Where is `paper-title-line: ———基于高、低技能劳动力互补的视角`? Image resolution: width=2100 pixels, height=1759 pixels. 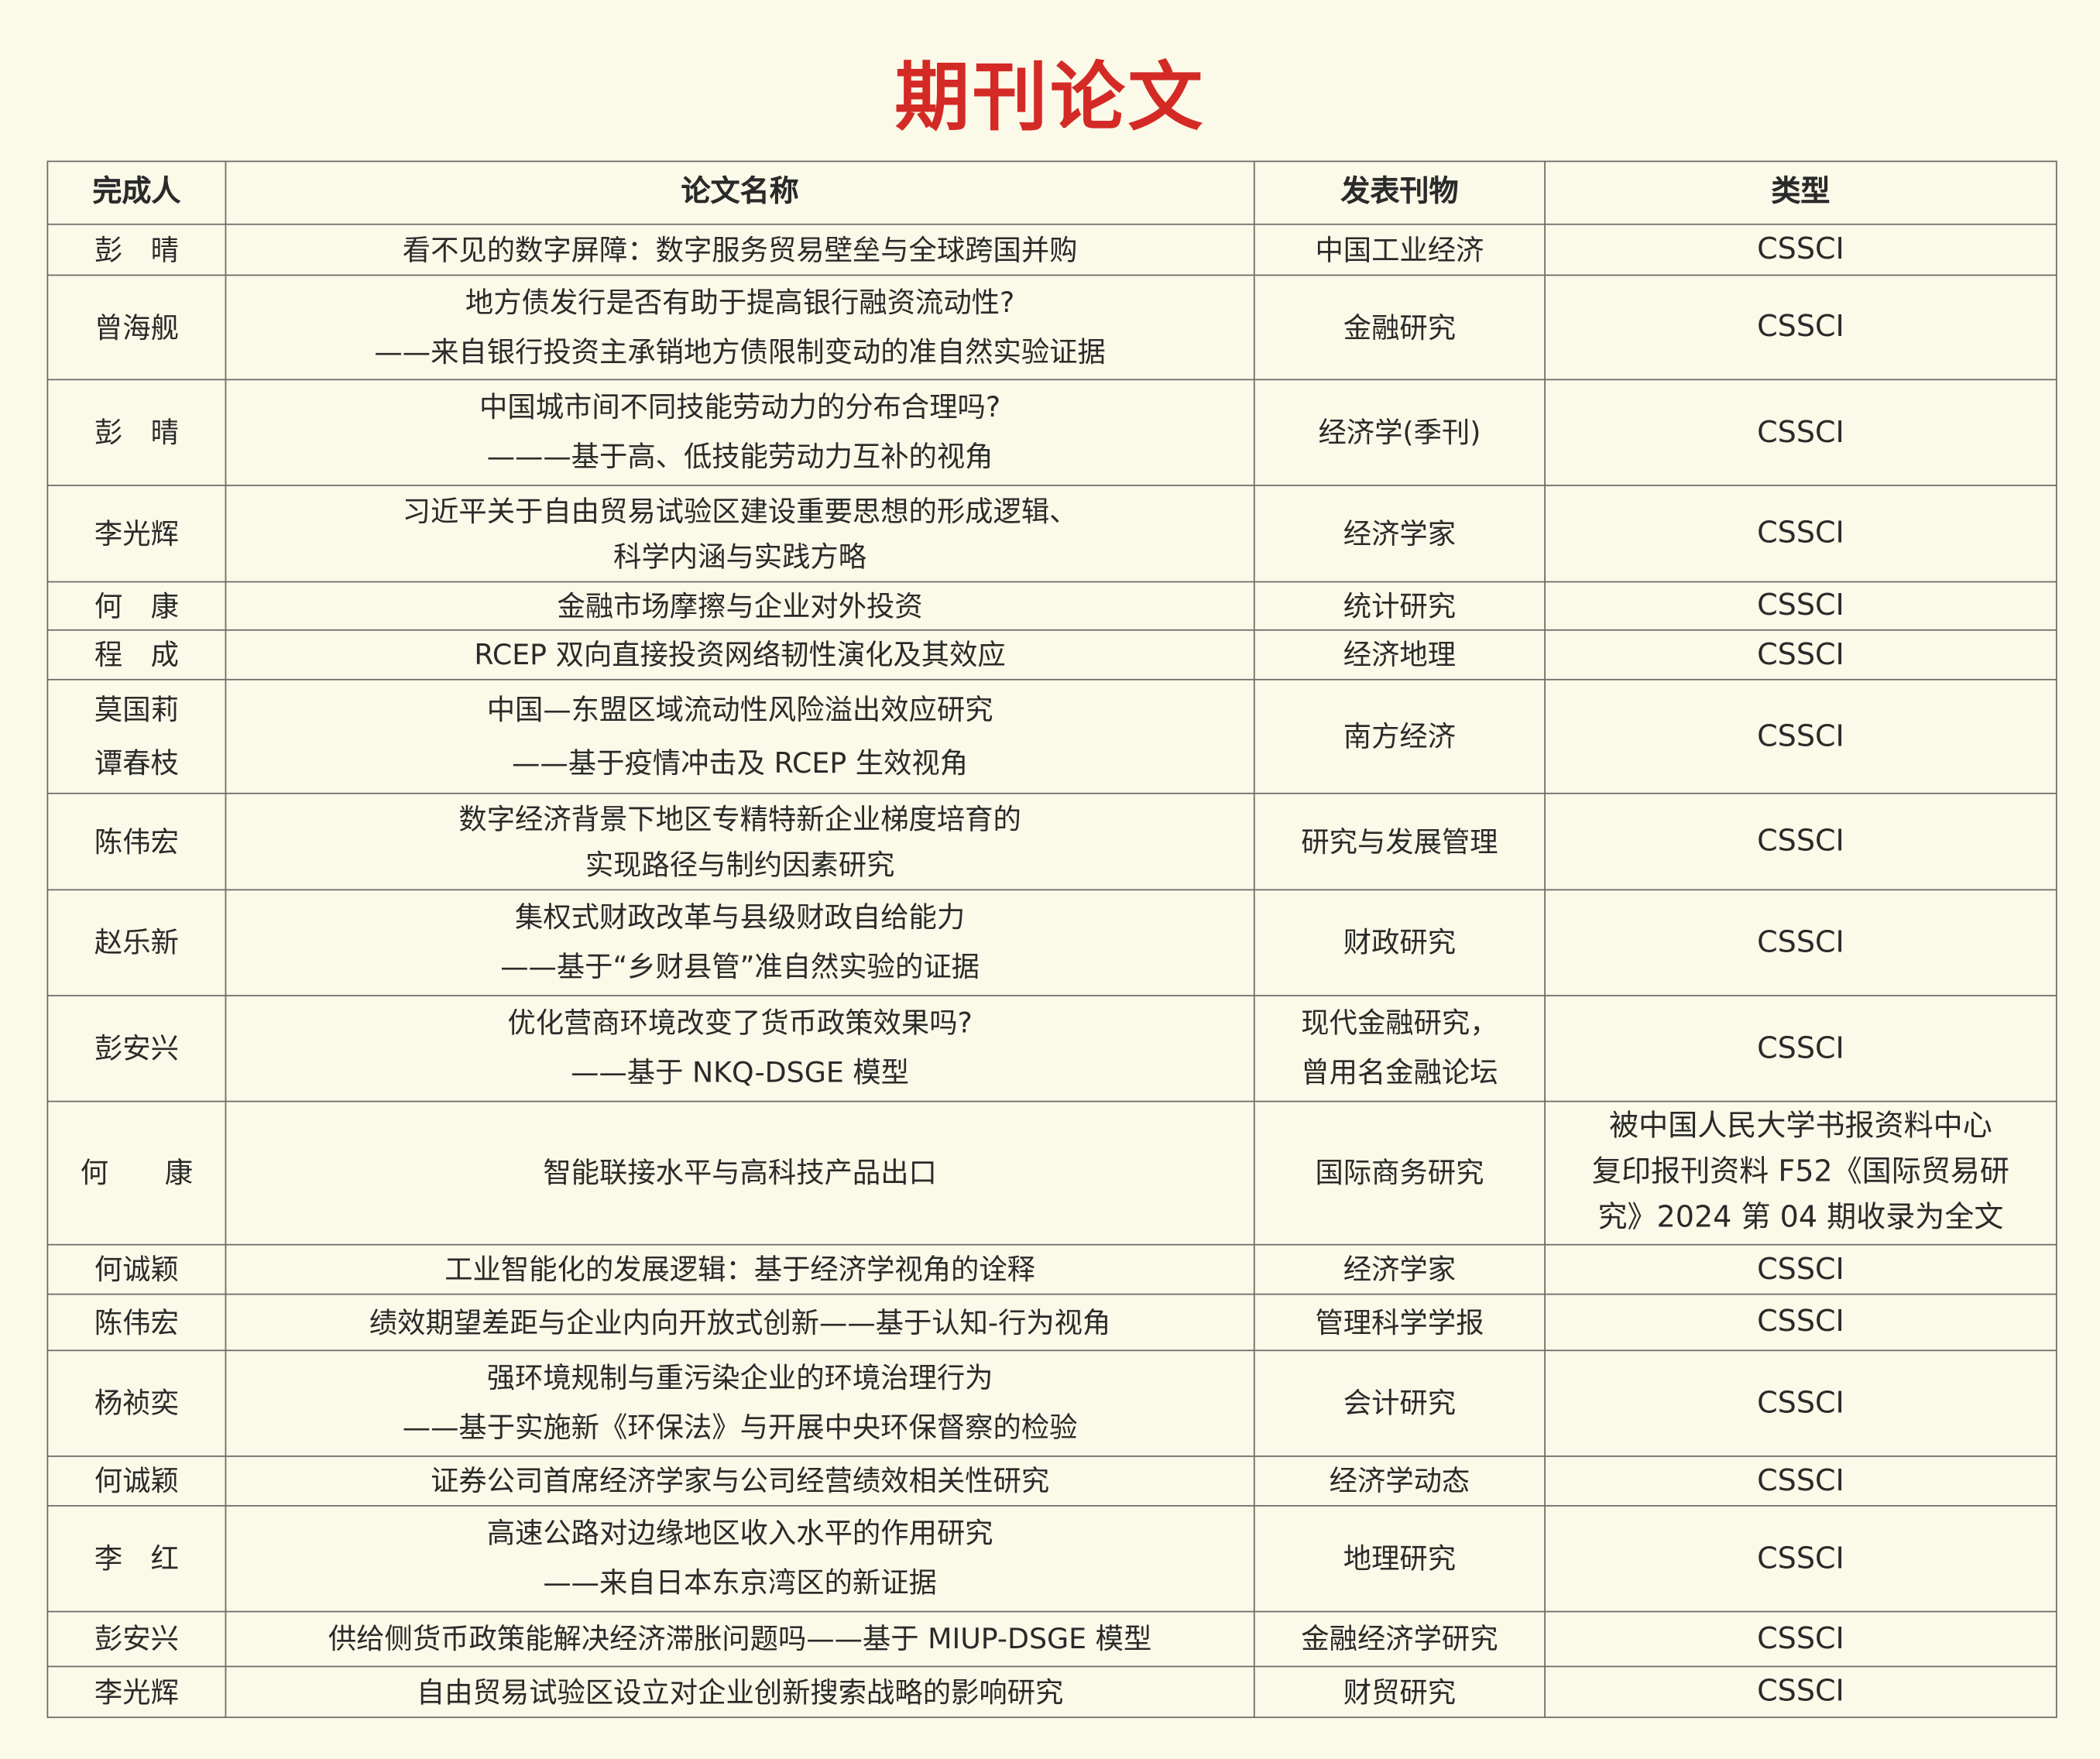 paper-title-line: ———基于高、低技能劳动力互补的视角 is located at coordinates (739, 457).